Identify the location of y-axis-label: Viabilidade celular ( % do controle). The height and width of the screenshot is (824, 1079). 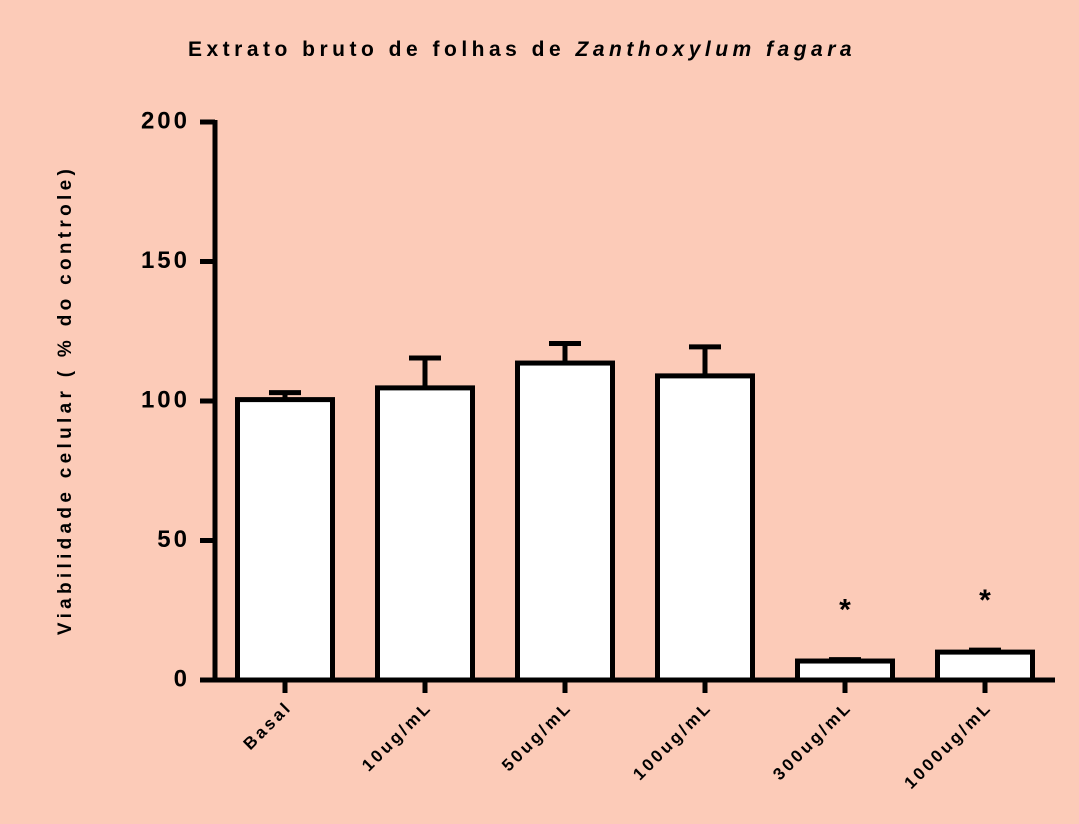
(65, 400).